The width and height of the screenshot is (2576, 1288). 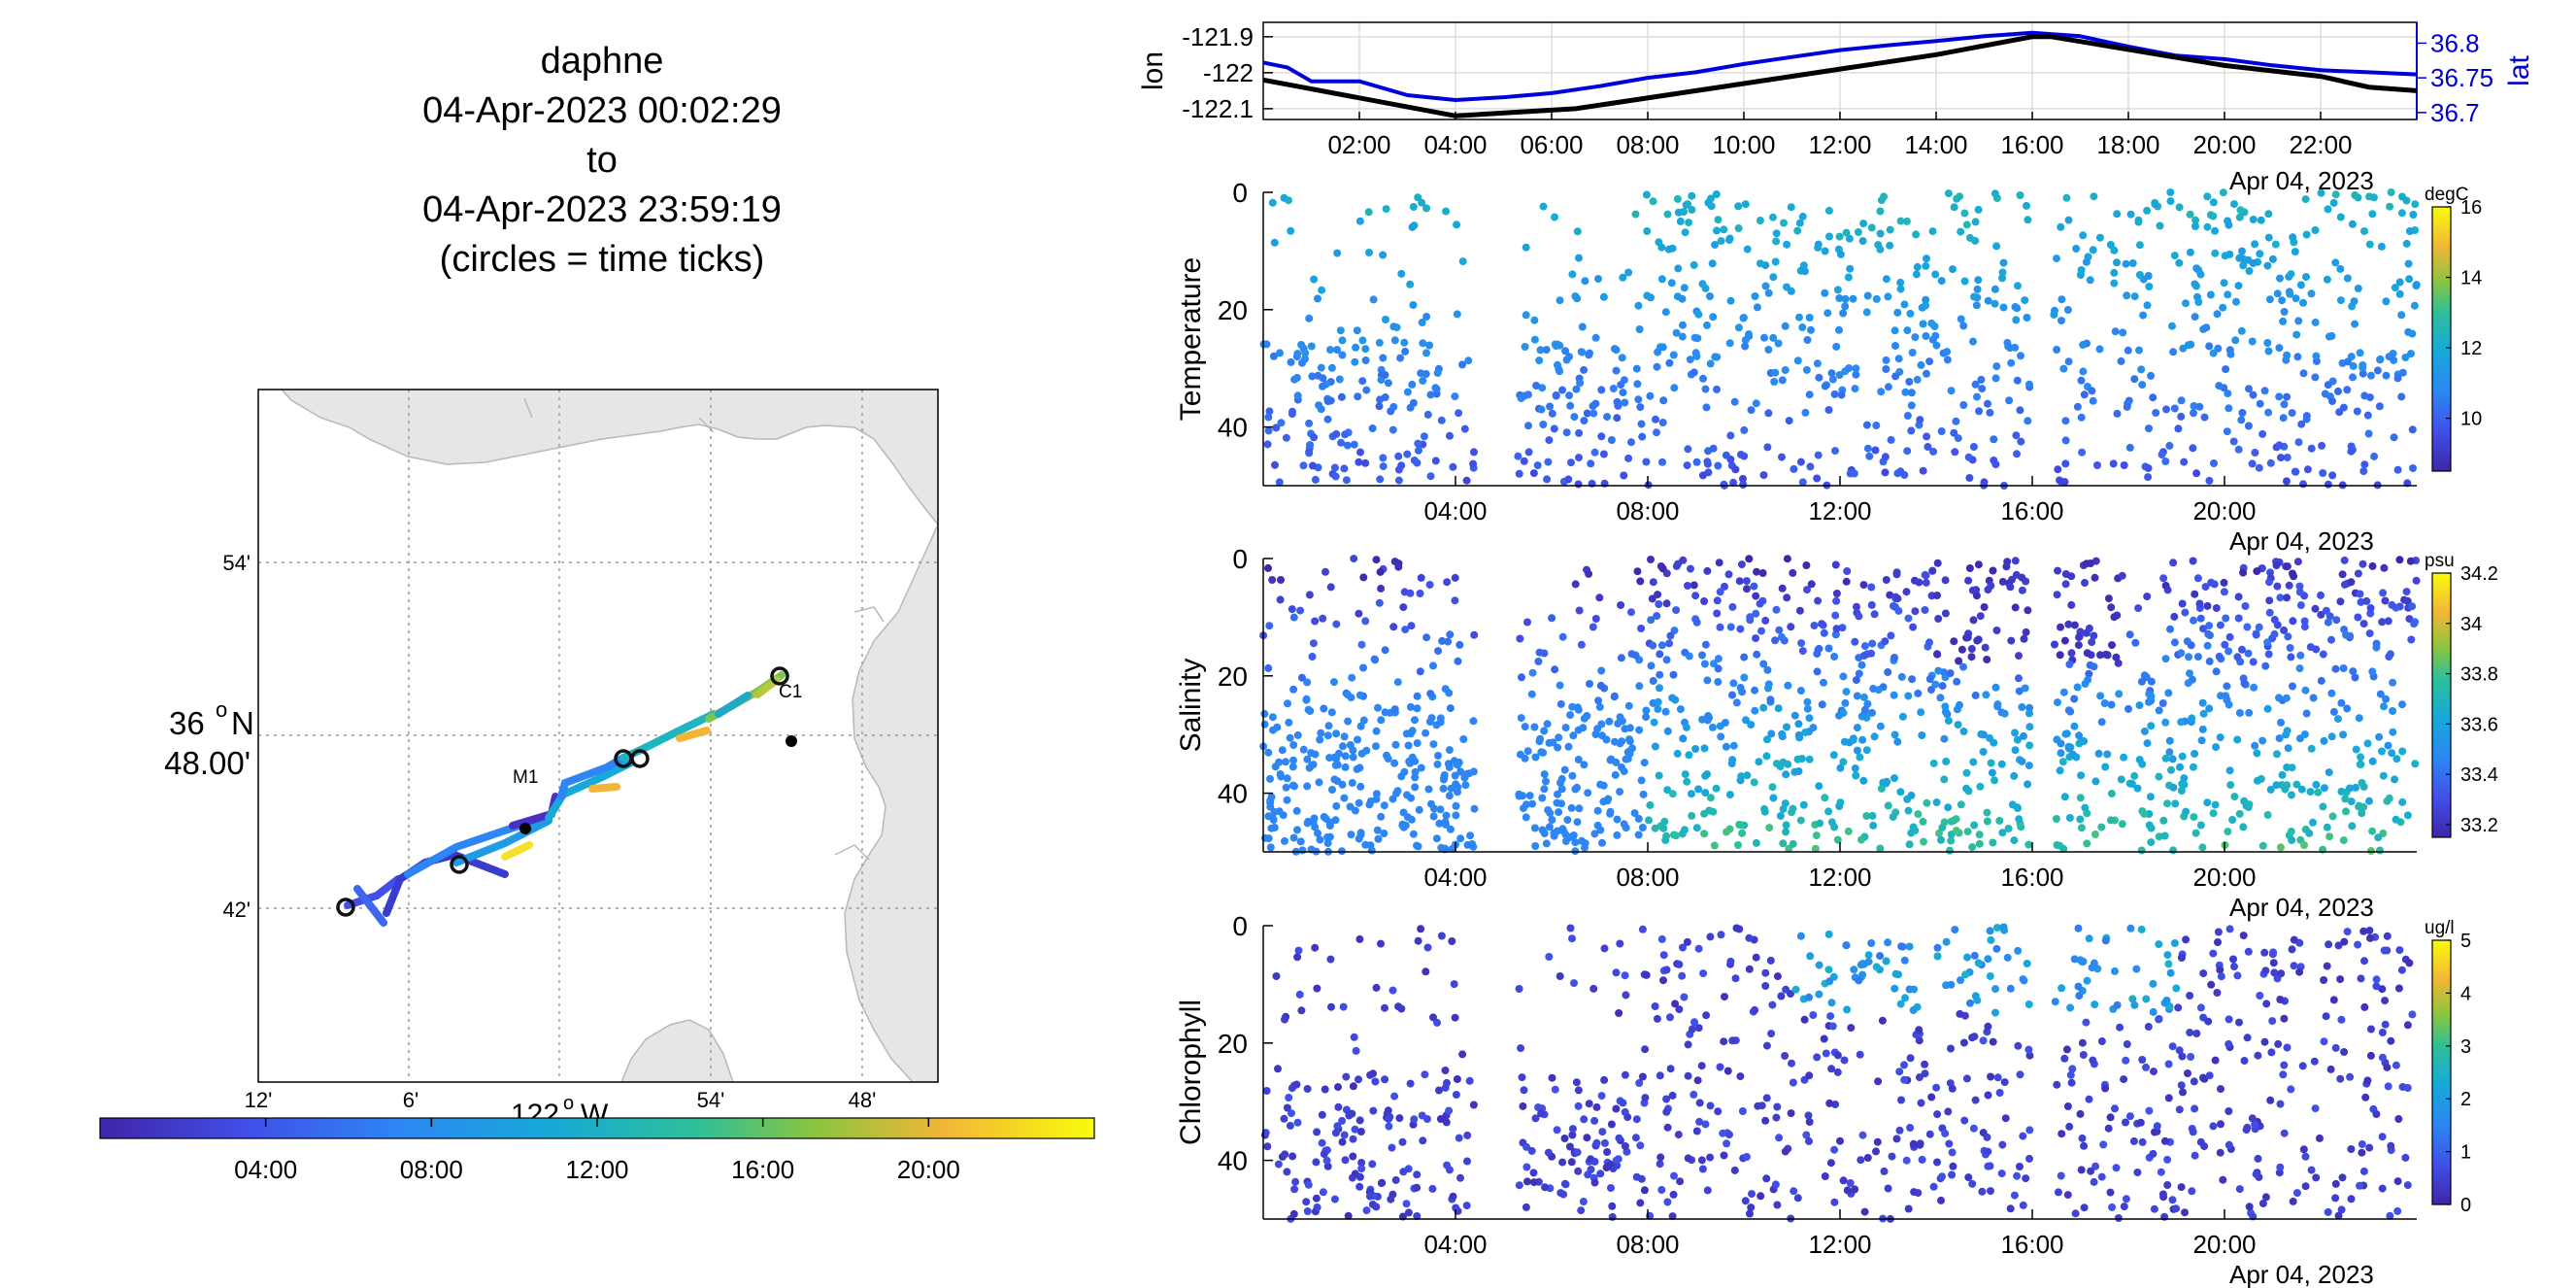 What do you see at coordinates (791, 741) in the screenshot?
I see `station-c1-marker` at bounding box center [791, 741].